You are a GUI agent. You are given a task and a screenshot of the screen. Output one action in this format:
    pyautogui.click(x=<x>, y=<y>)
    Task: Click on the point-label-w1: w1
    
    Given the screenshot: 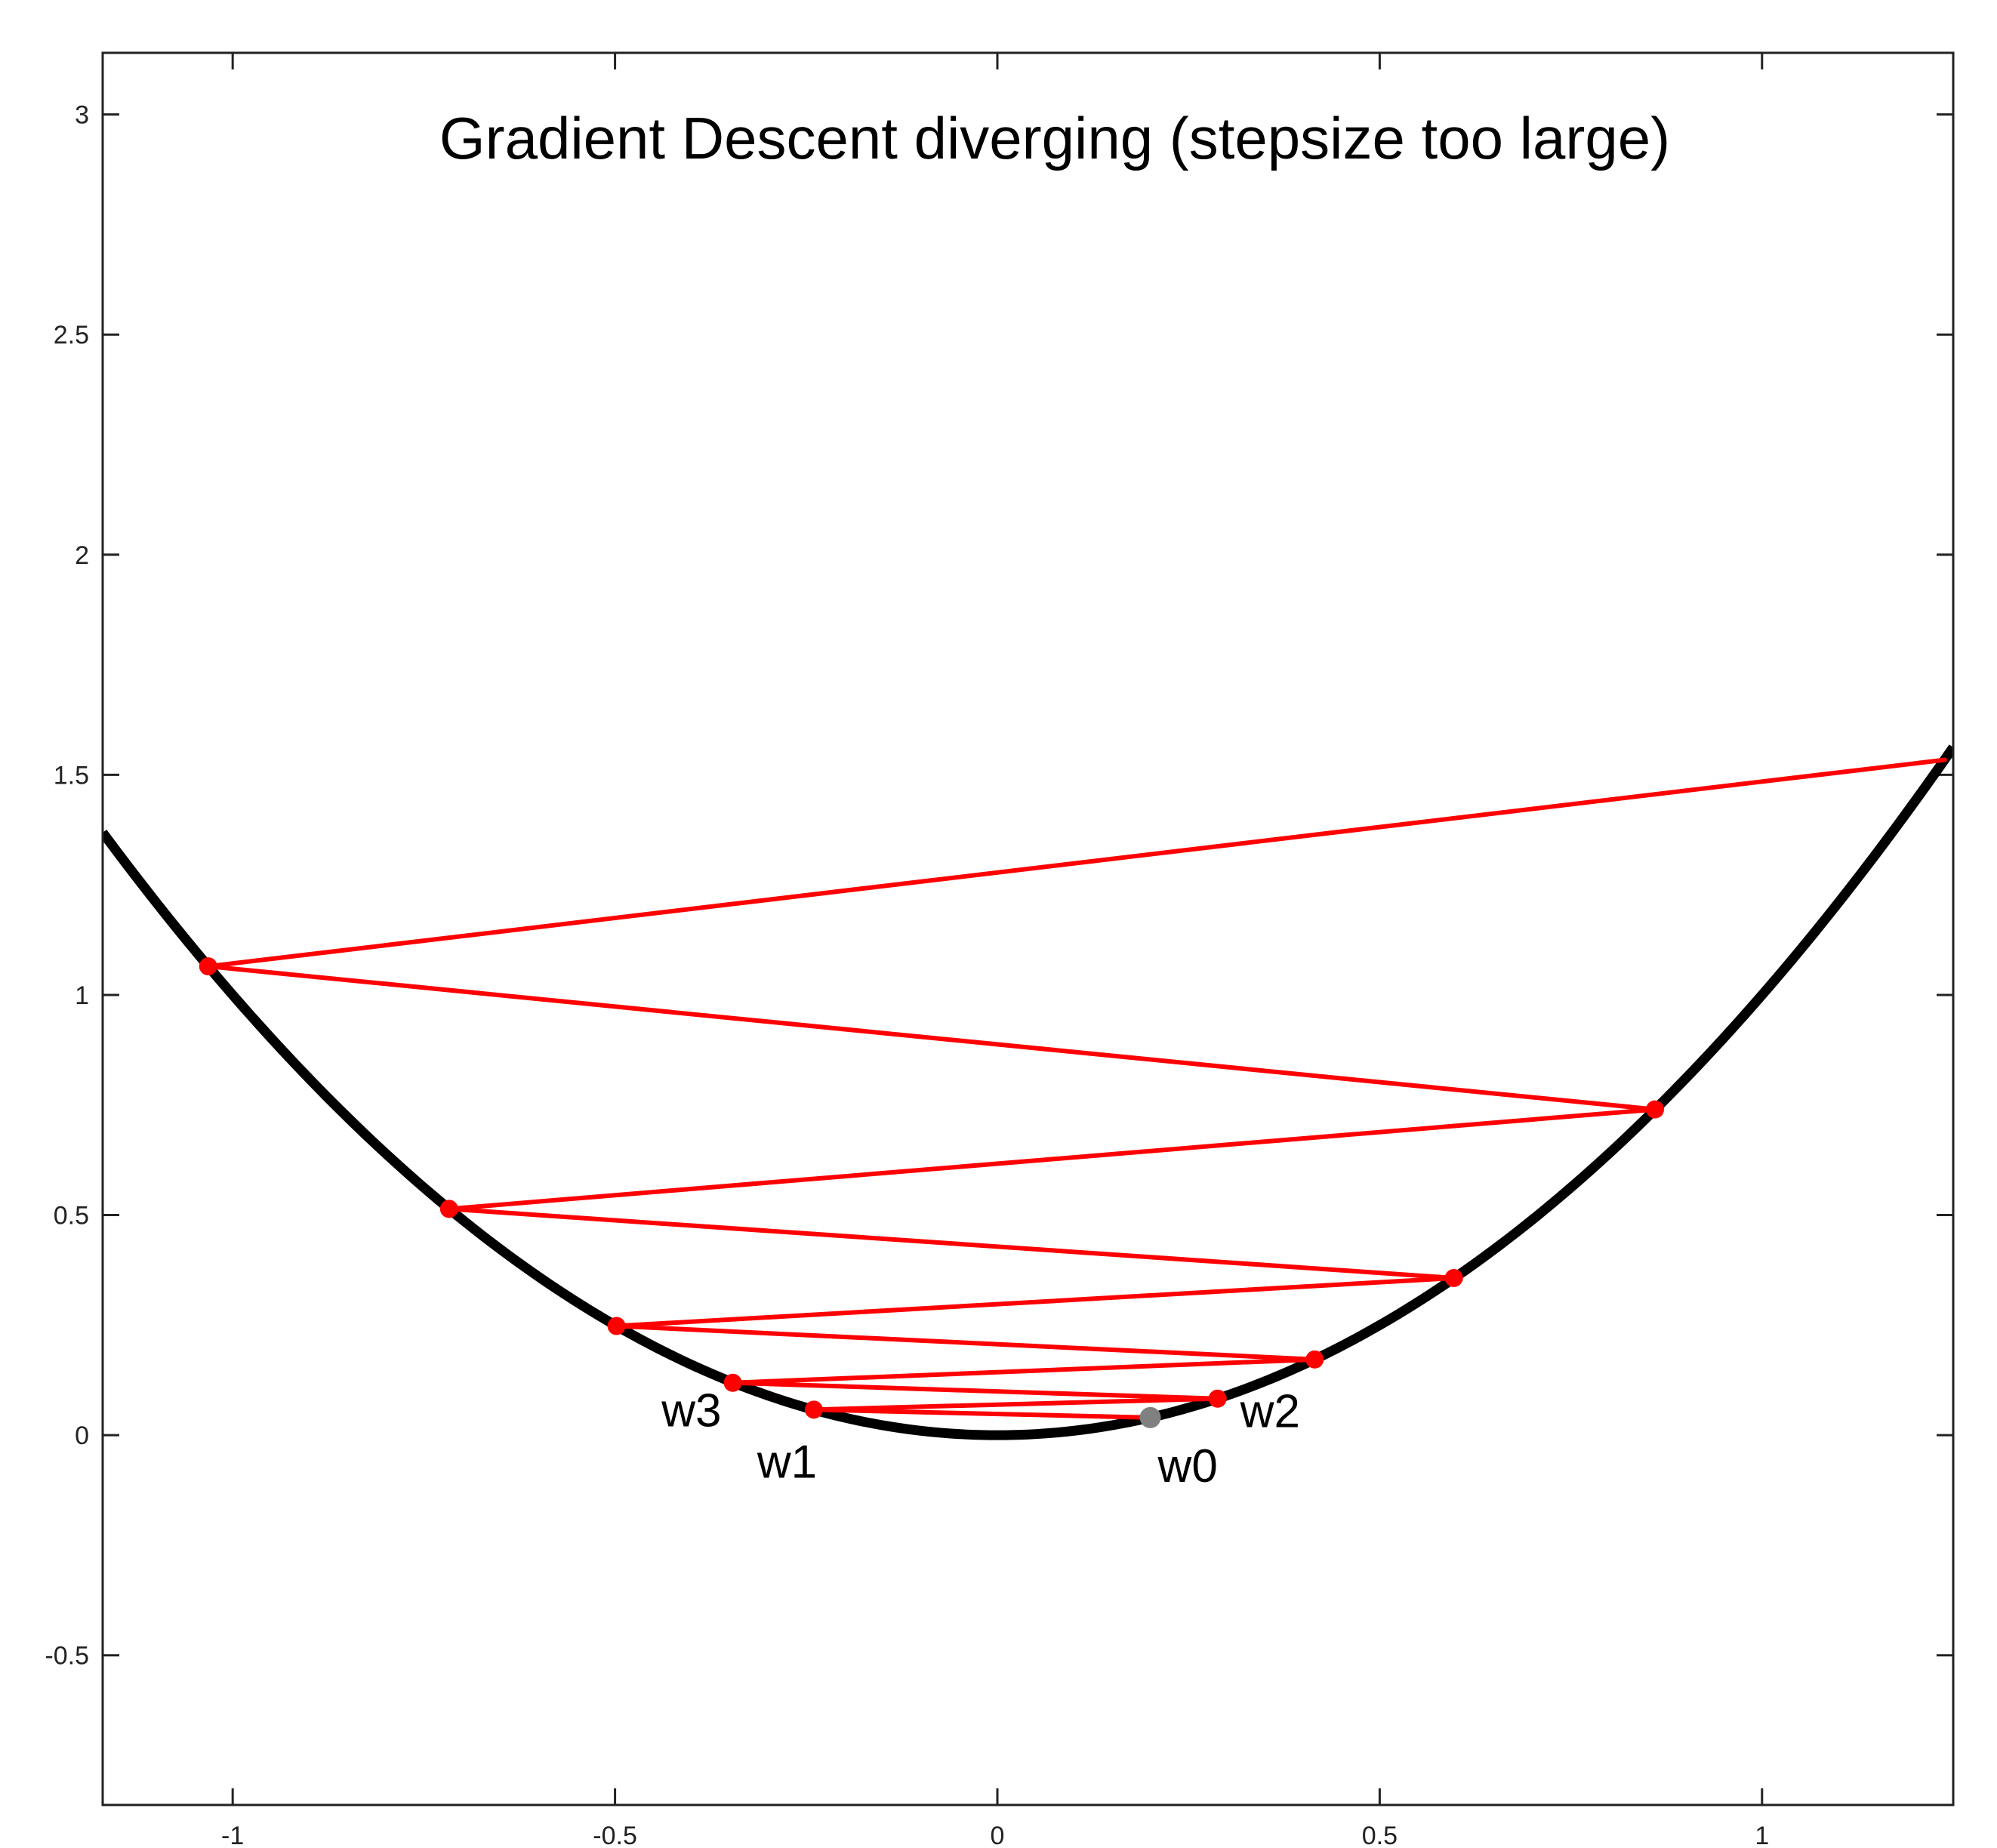 What is the action you would take?
    pyautogui.click(x=787, y=1462)
    